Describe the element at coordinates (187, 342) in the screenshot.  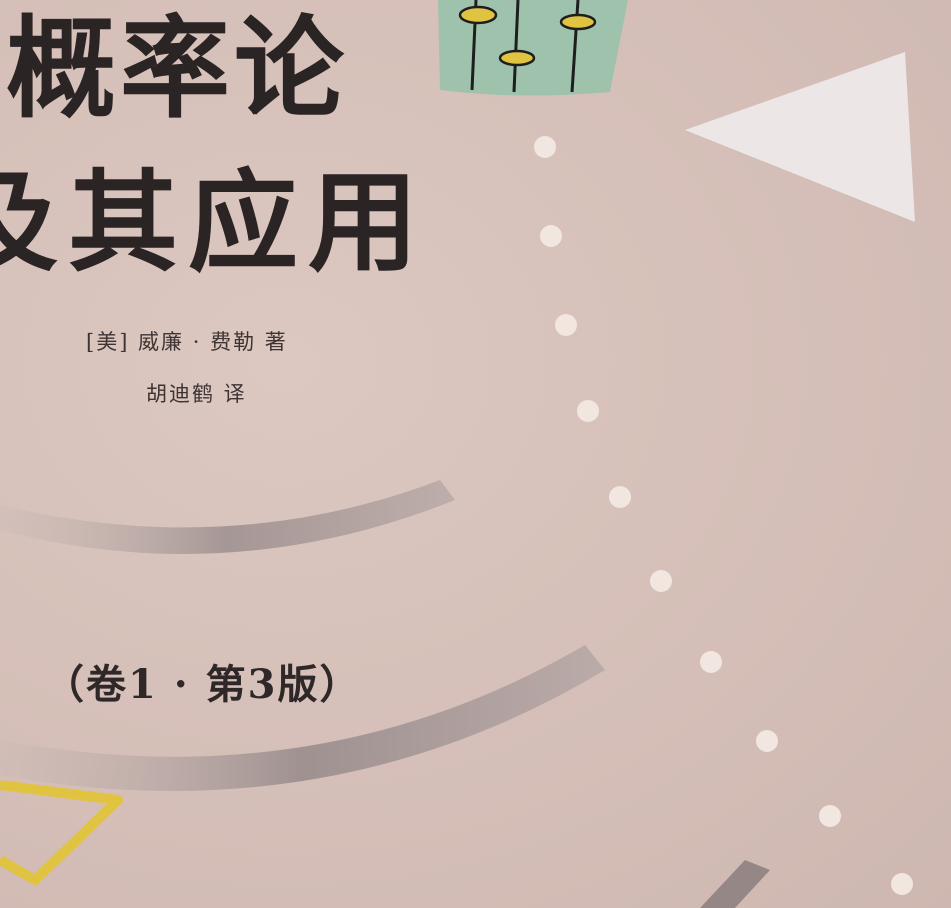
I see `author-credit: [美] 威廉 · 费勒 著` at that location.